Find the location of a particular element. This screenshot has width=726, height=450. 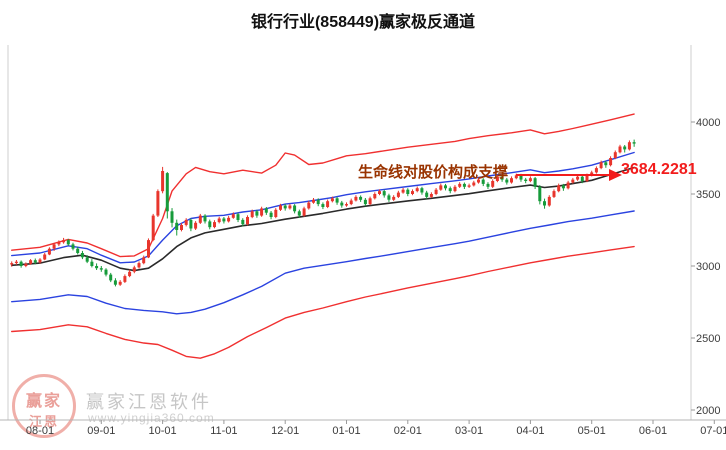

lifeline-value-label: 3684.2281 is located at coordinates (659, 169).